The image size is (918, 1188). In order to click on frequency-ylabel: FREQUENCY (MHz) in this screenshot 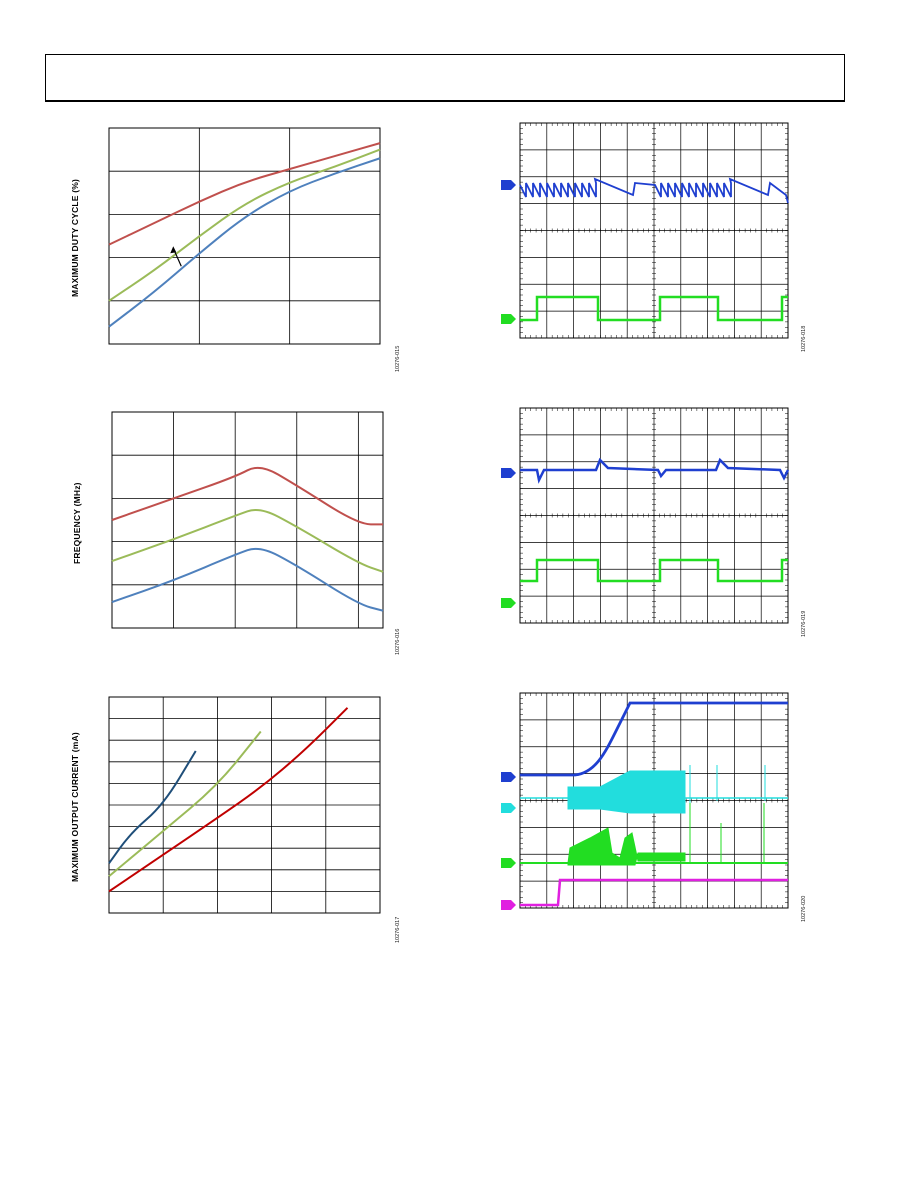, I will do `click(77, 523)`.